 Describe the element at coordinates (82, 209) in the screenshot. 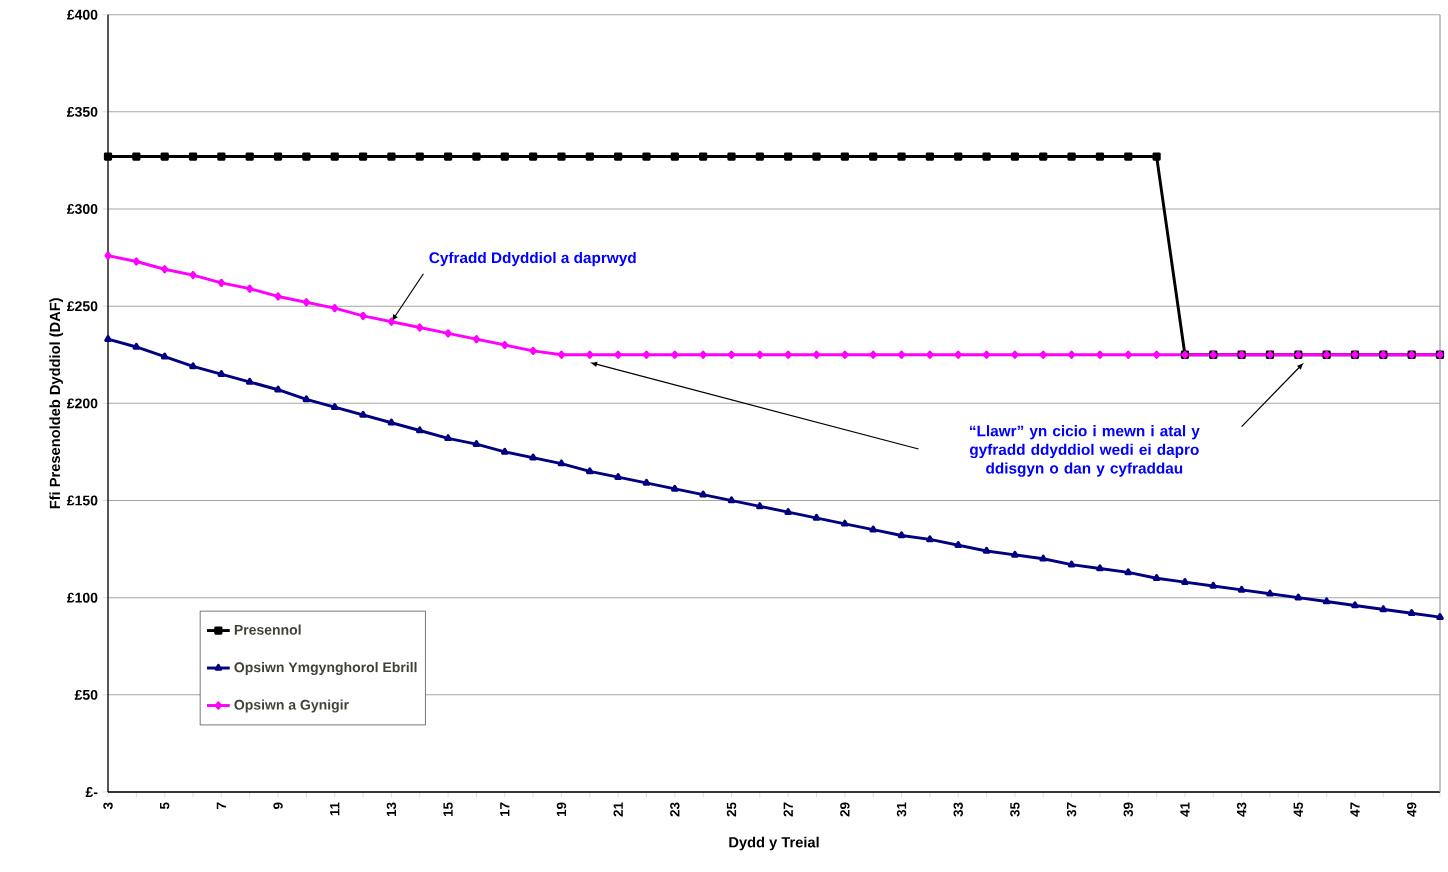

I see `y-tick-label: £300` at that location.